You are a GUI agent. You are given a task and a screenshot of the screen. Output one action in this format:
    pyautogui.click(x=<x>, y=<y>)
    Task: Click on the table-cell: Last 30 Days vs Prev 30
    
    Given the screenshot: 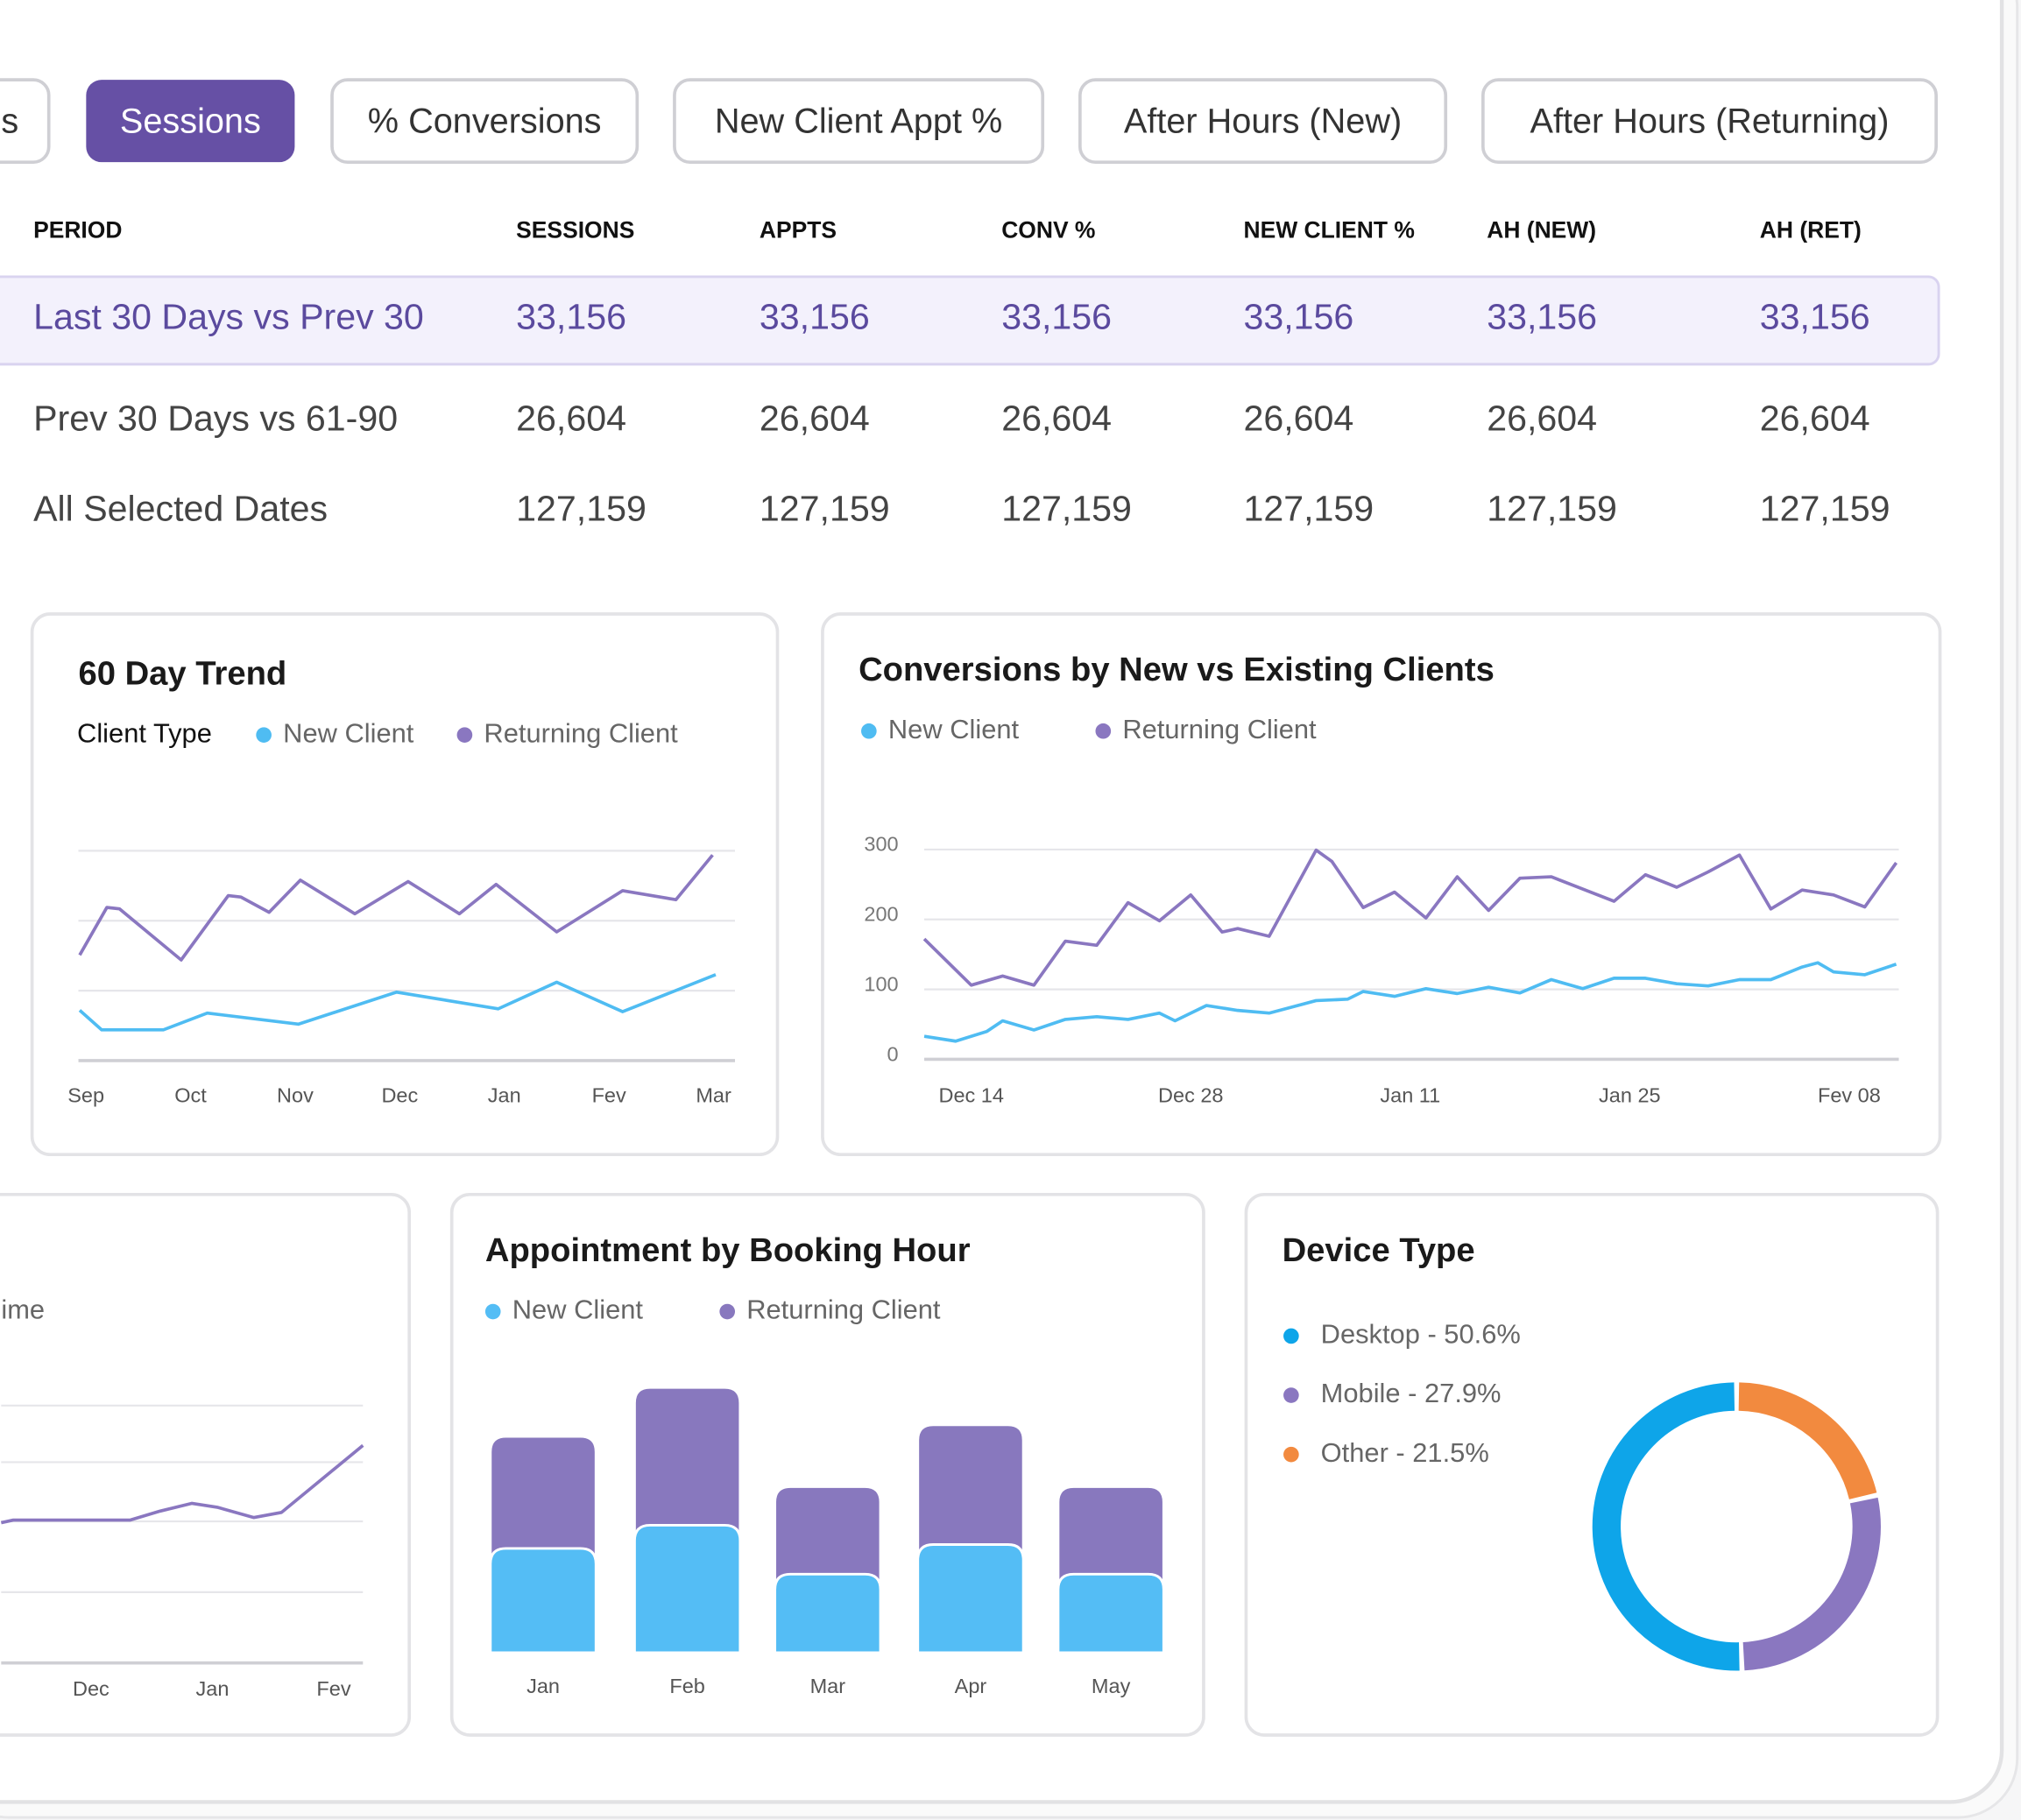 What is the action you would take?
    pyautogui.click(x=228, y=316)
    